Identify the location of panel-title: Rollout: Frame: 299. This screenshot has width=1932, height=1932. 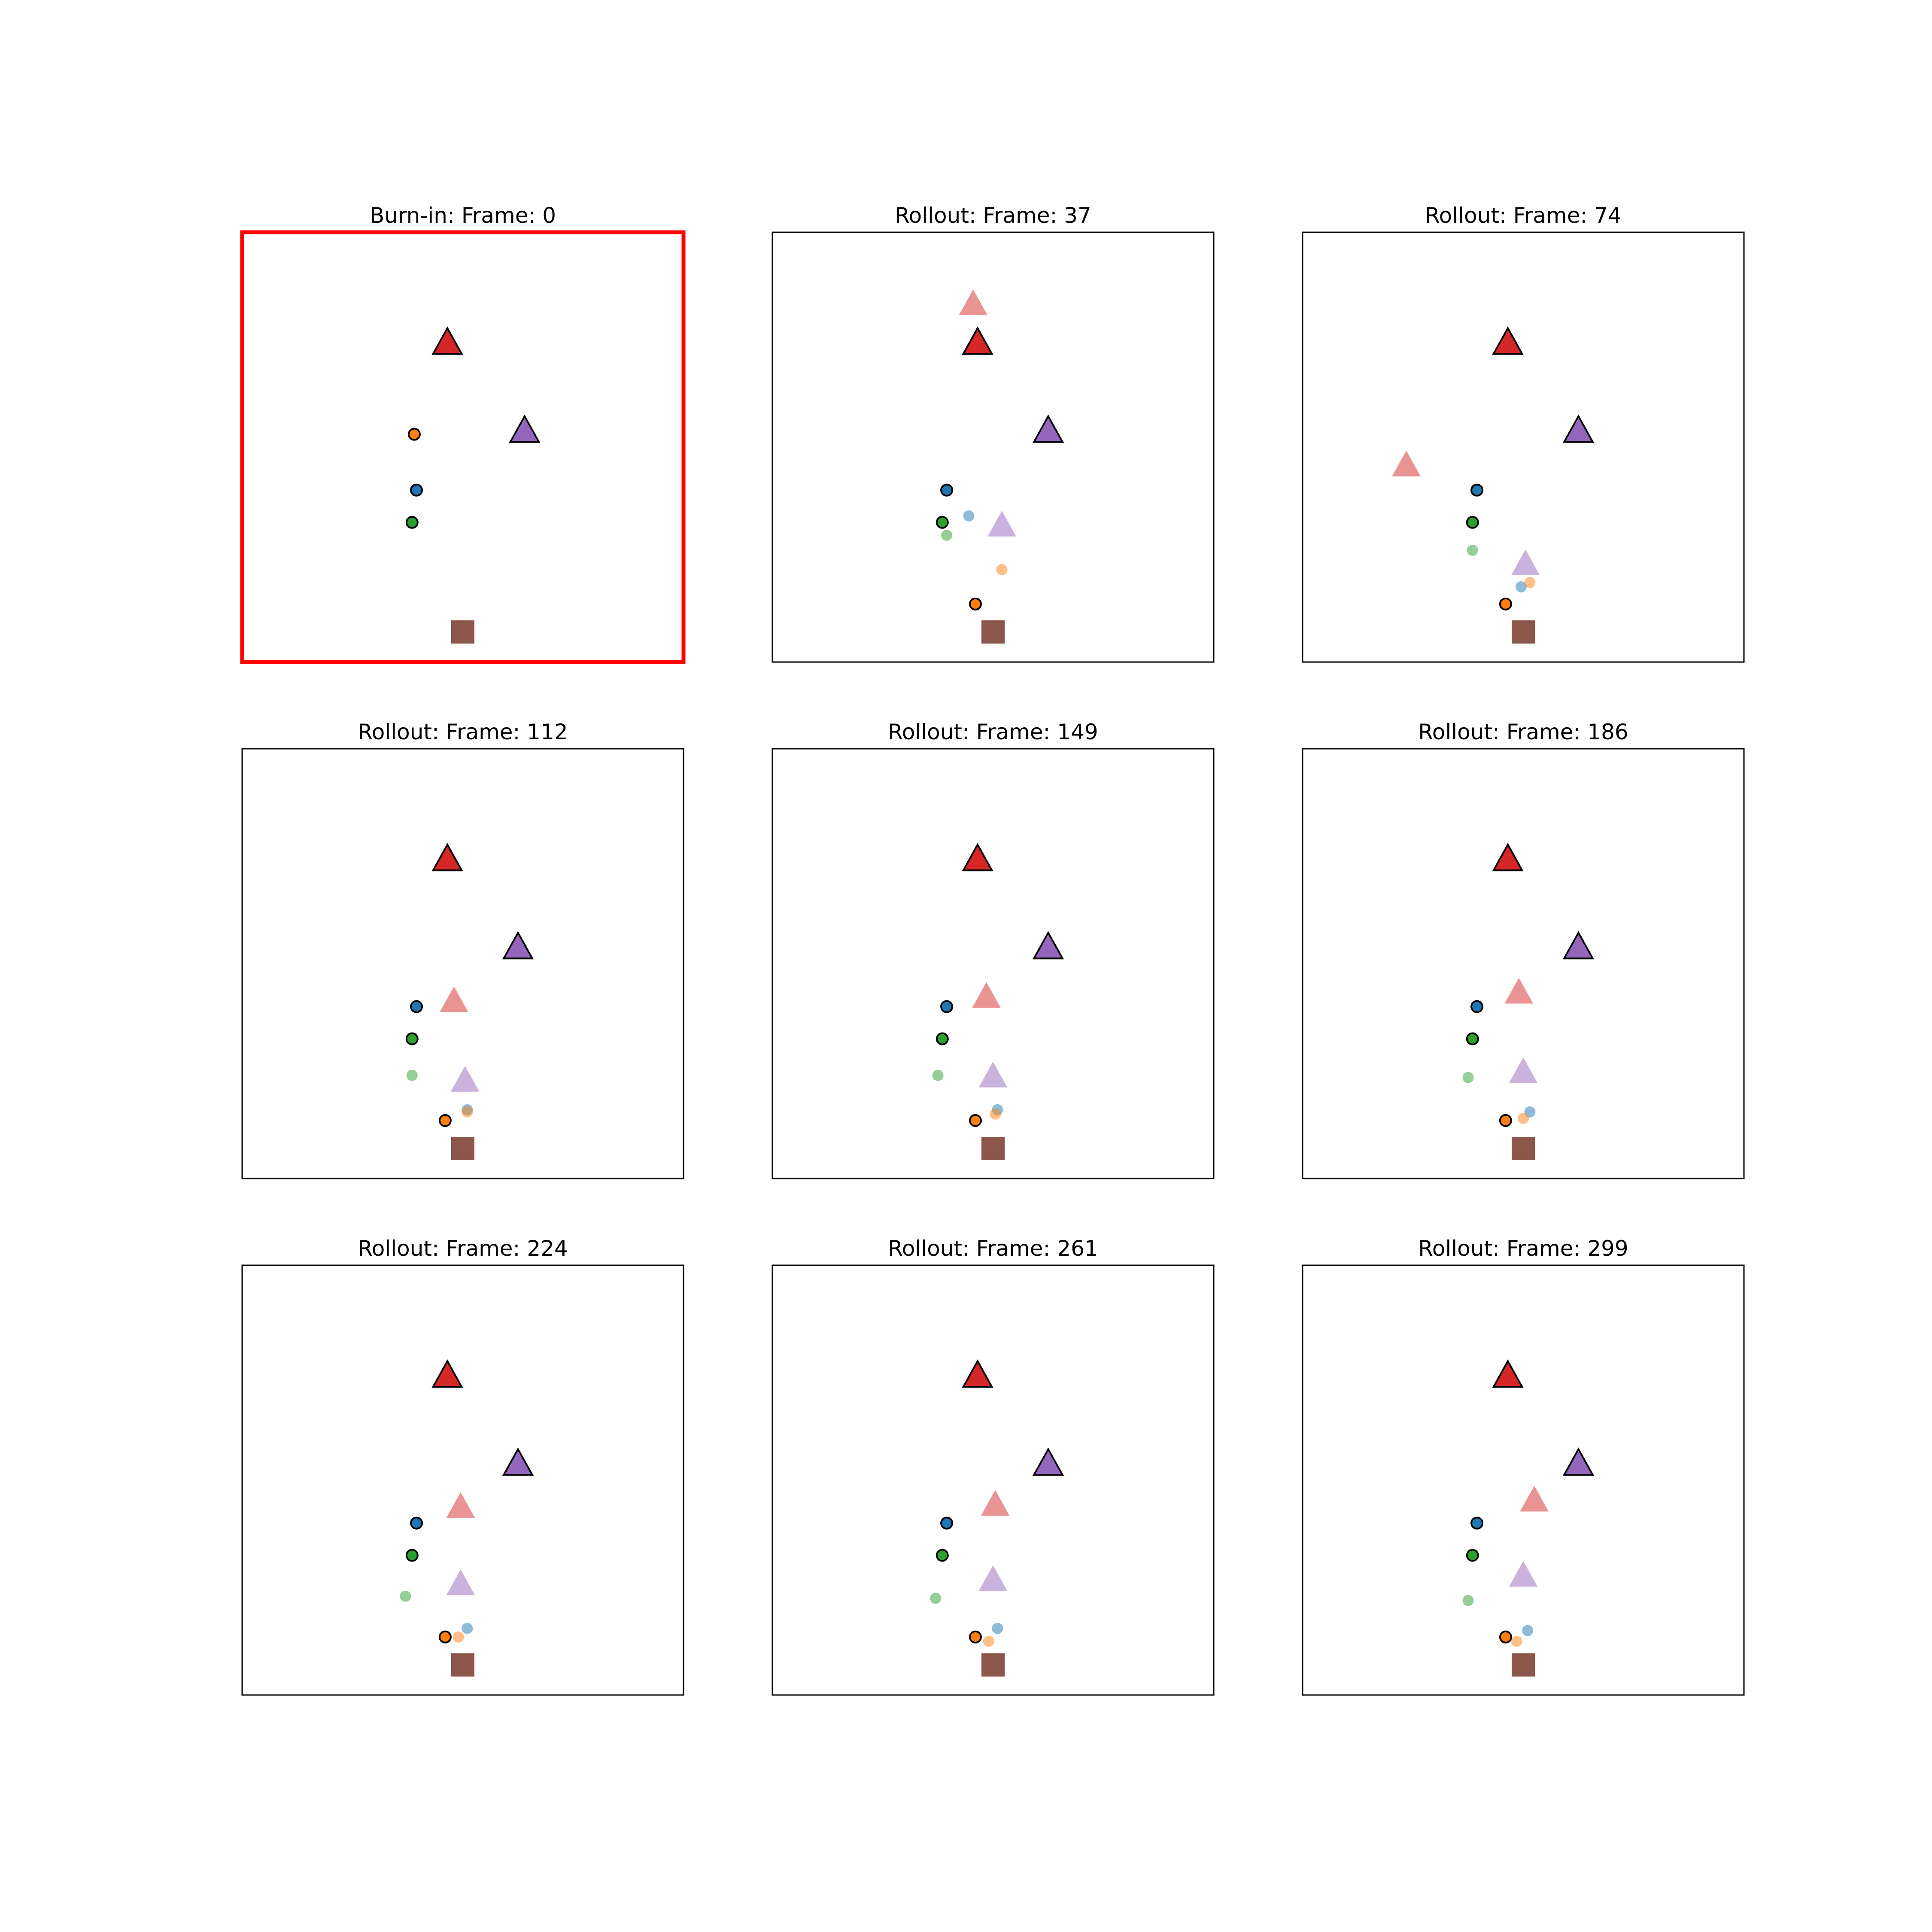
(1523, 1248).